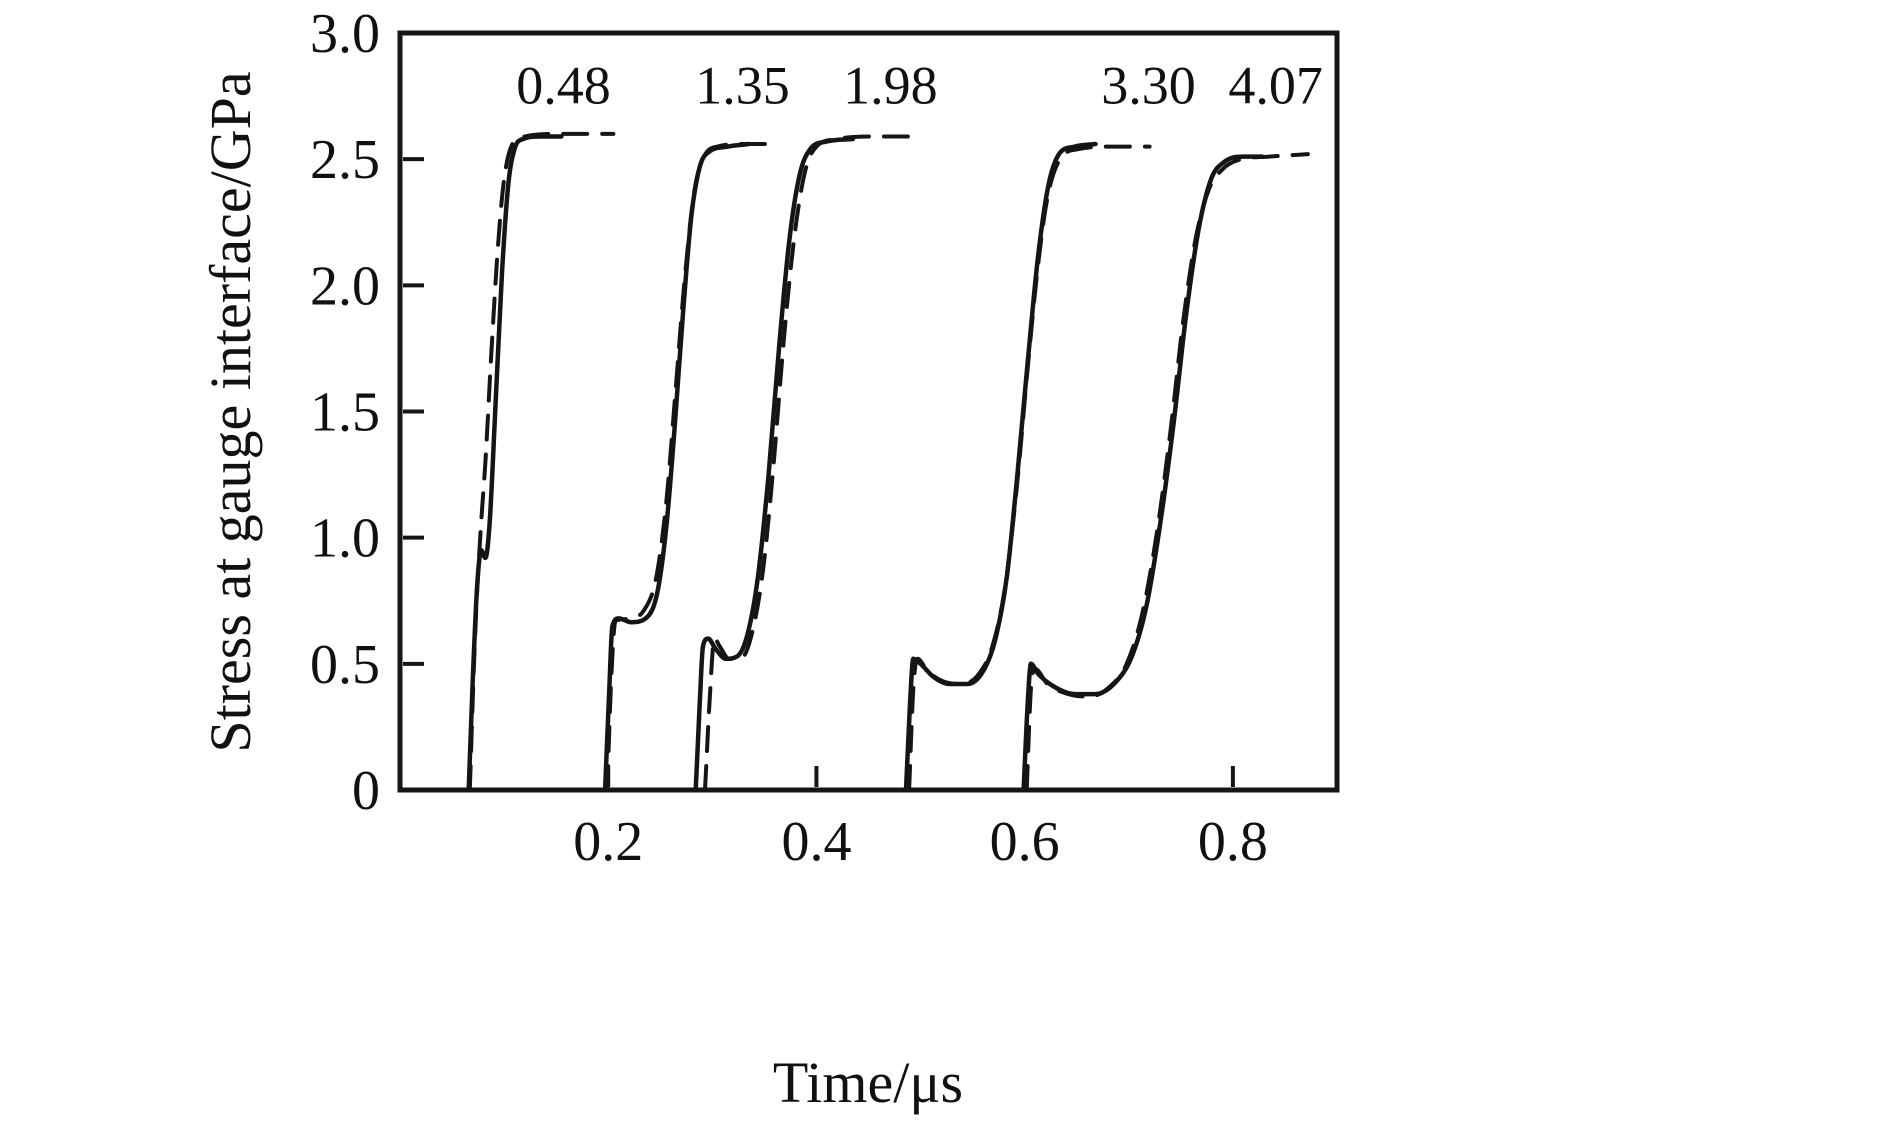  I want to click on curve-4.07-solid, so click(1143, 473).